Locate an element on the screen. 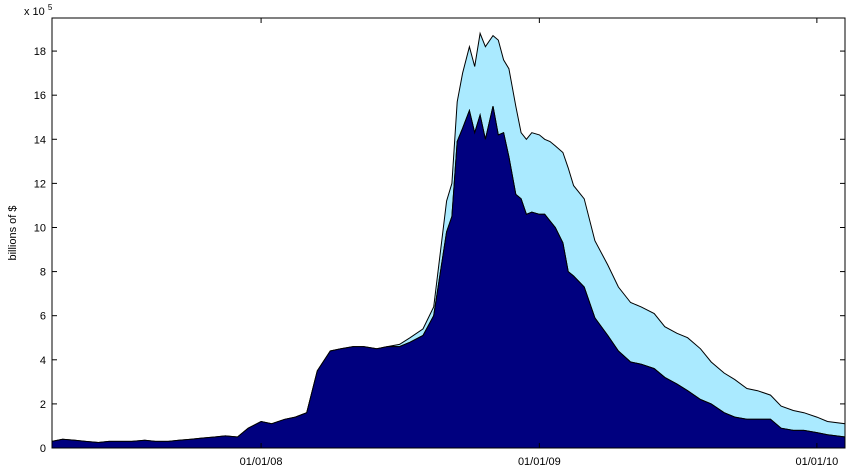 The image size is (849, 476). y-tick-label: 16 is located at coordinates (40, 96).